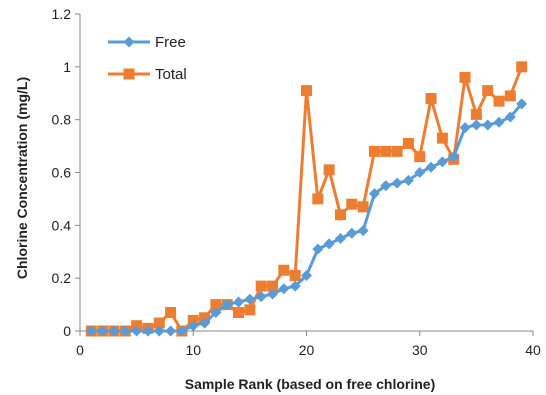 The image size is (546, 395). I want to click on legend: Free Total, so click(147, 58).